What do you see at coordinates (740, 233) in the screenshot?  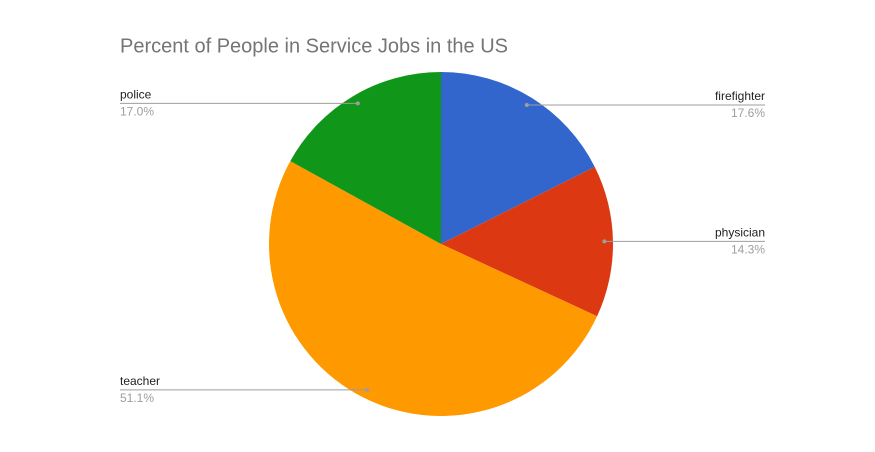 I see `slice-label: physician` at bounding box center [740, 233].